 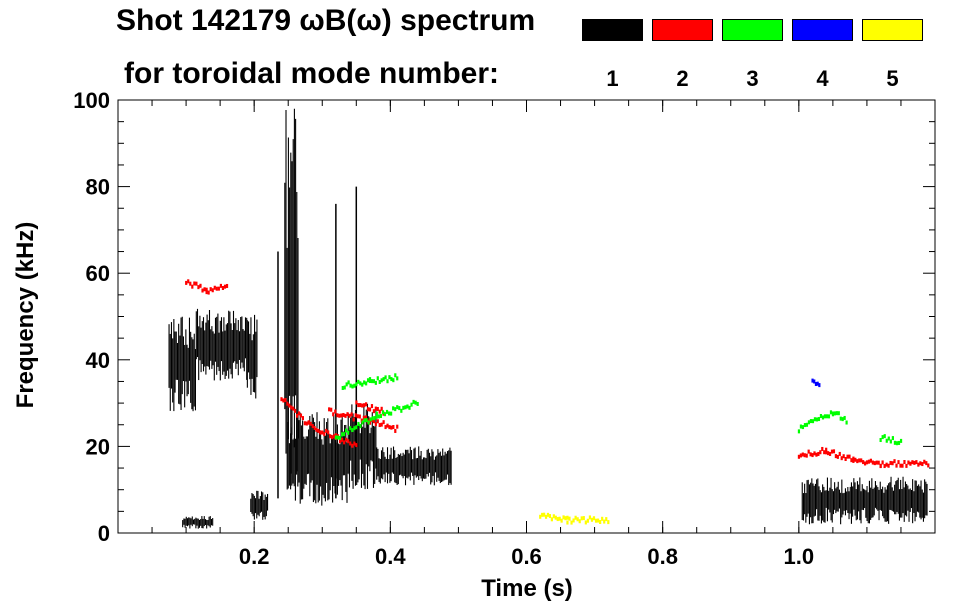 What do you see at coordinates (892, 78) in the screenshot?
I see `legend-label-mode-5: 5` at bounding box center [892, 78].